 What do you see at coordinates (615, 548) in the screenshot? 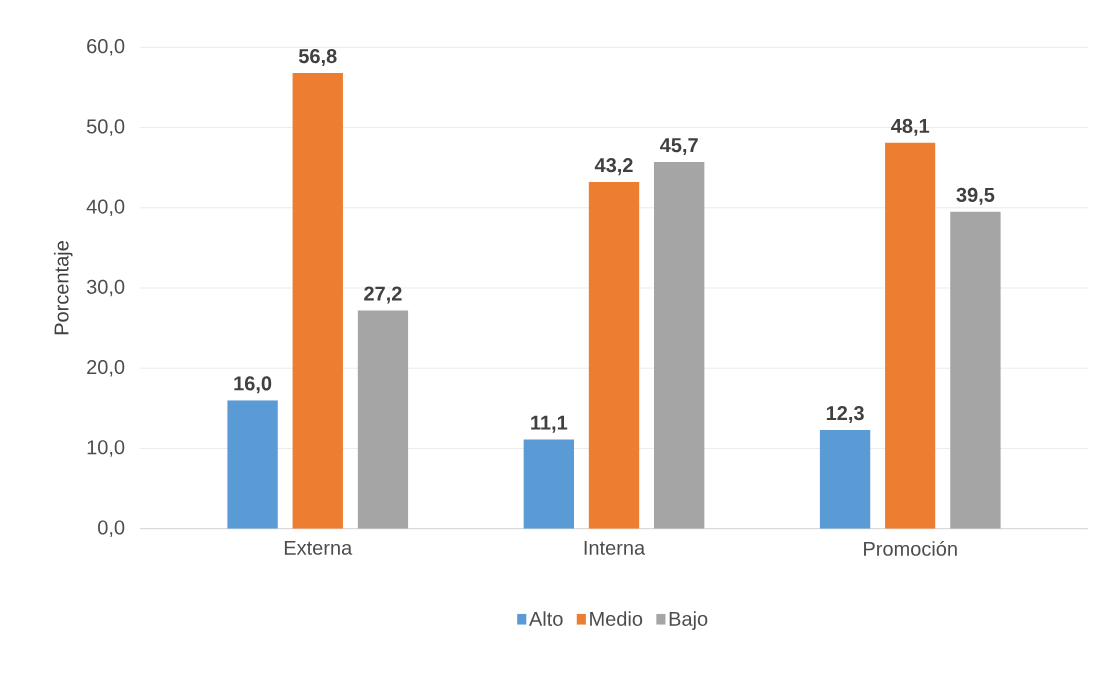
I see `x-tick-label: Interna` at bounding box center [615, 548].